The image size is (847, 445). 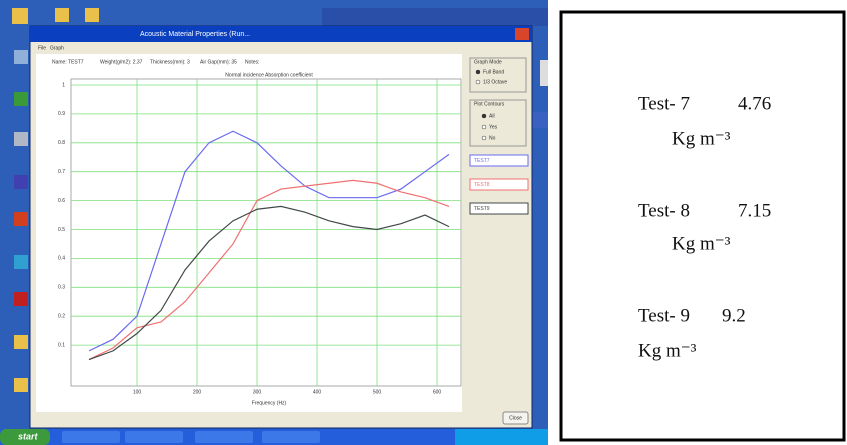 What do you see at coordinates (754, 103) in the screenshot?
I see `note-value: 4.76` at bounding box center [754, 103].